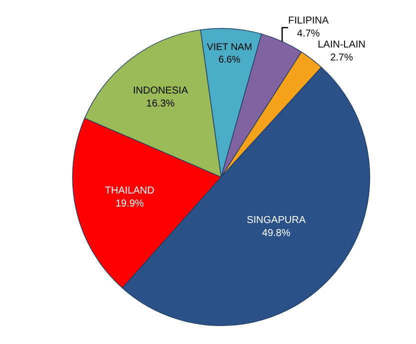  Describe the element at coordinates (276, 220) in the screenshot. I see `slice-label: SINGAPURA` at that location.